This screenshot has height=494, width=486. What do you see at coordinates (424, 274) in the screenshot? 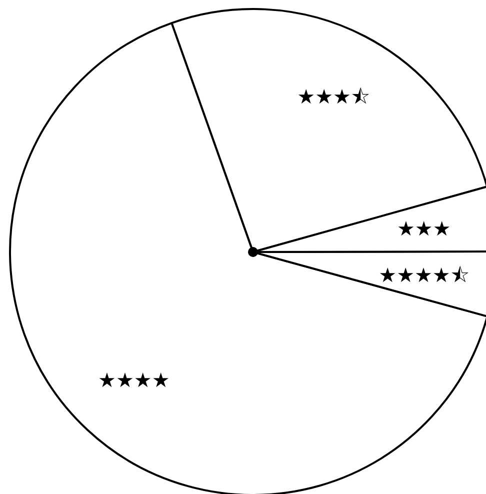
I see `slice-label: ★★★★⯪` at bounding box center [424, 274].